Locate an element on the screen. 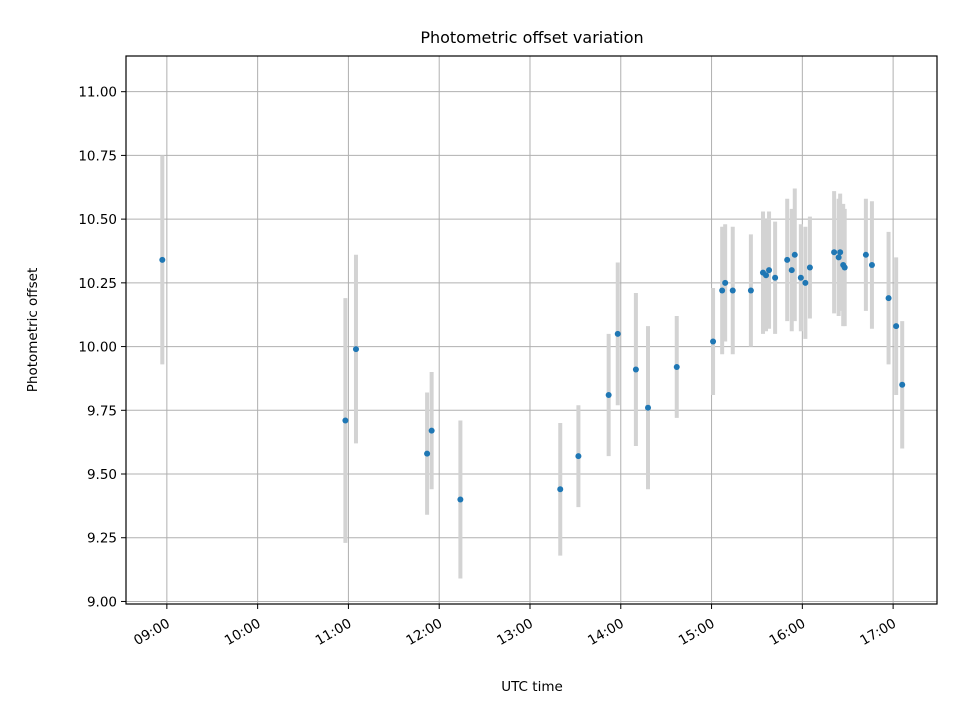 The width and height of the screenshot is (960, 720). y-tick-label: 9.50 is located at coordinates (102, 475).